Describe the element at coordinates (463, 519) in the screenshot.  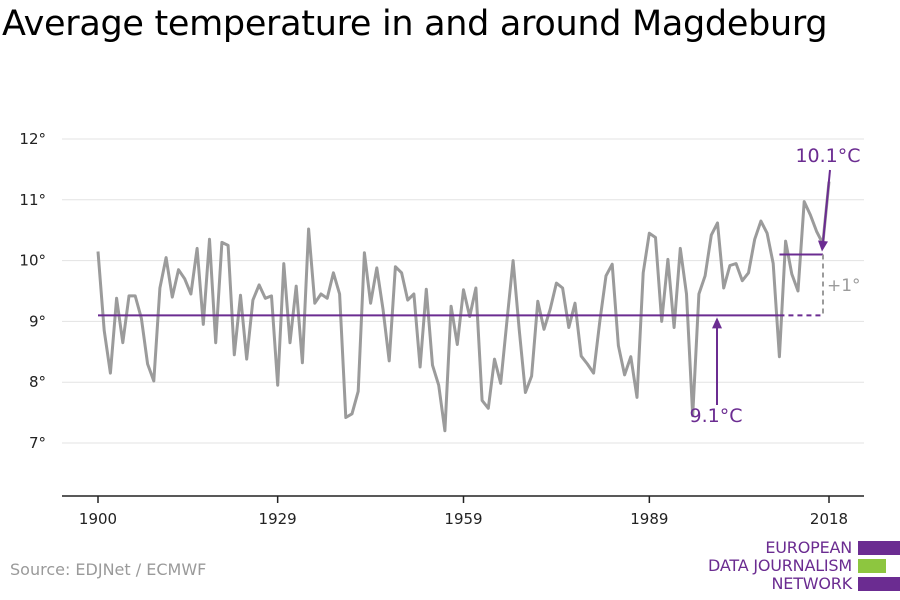
I see `x-tick-label-1959: 1959` at that location.